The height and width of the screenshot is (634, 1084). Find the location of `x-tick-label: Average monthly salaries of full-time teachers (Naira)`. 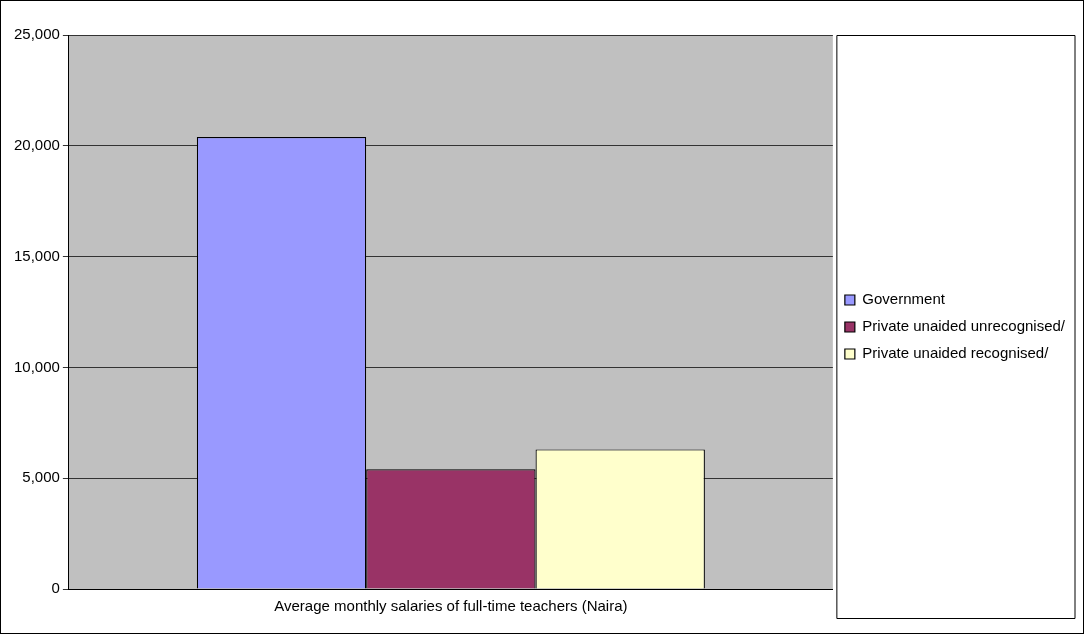

x-tick-label: Average monthly salaries of full-time teachers (Naira) is located at coordinates (451, 606).